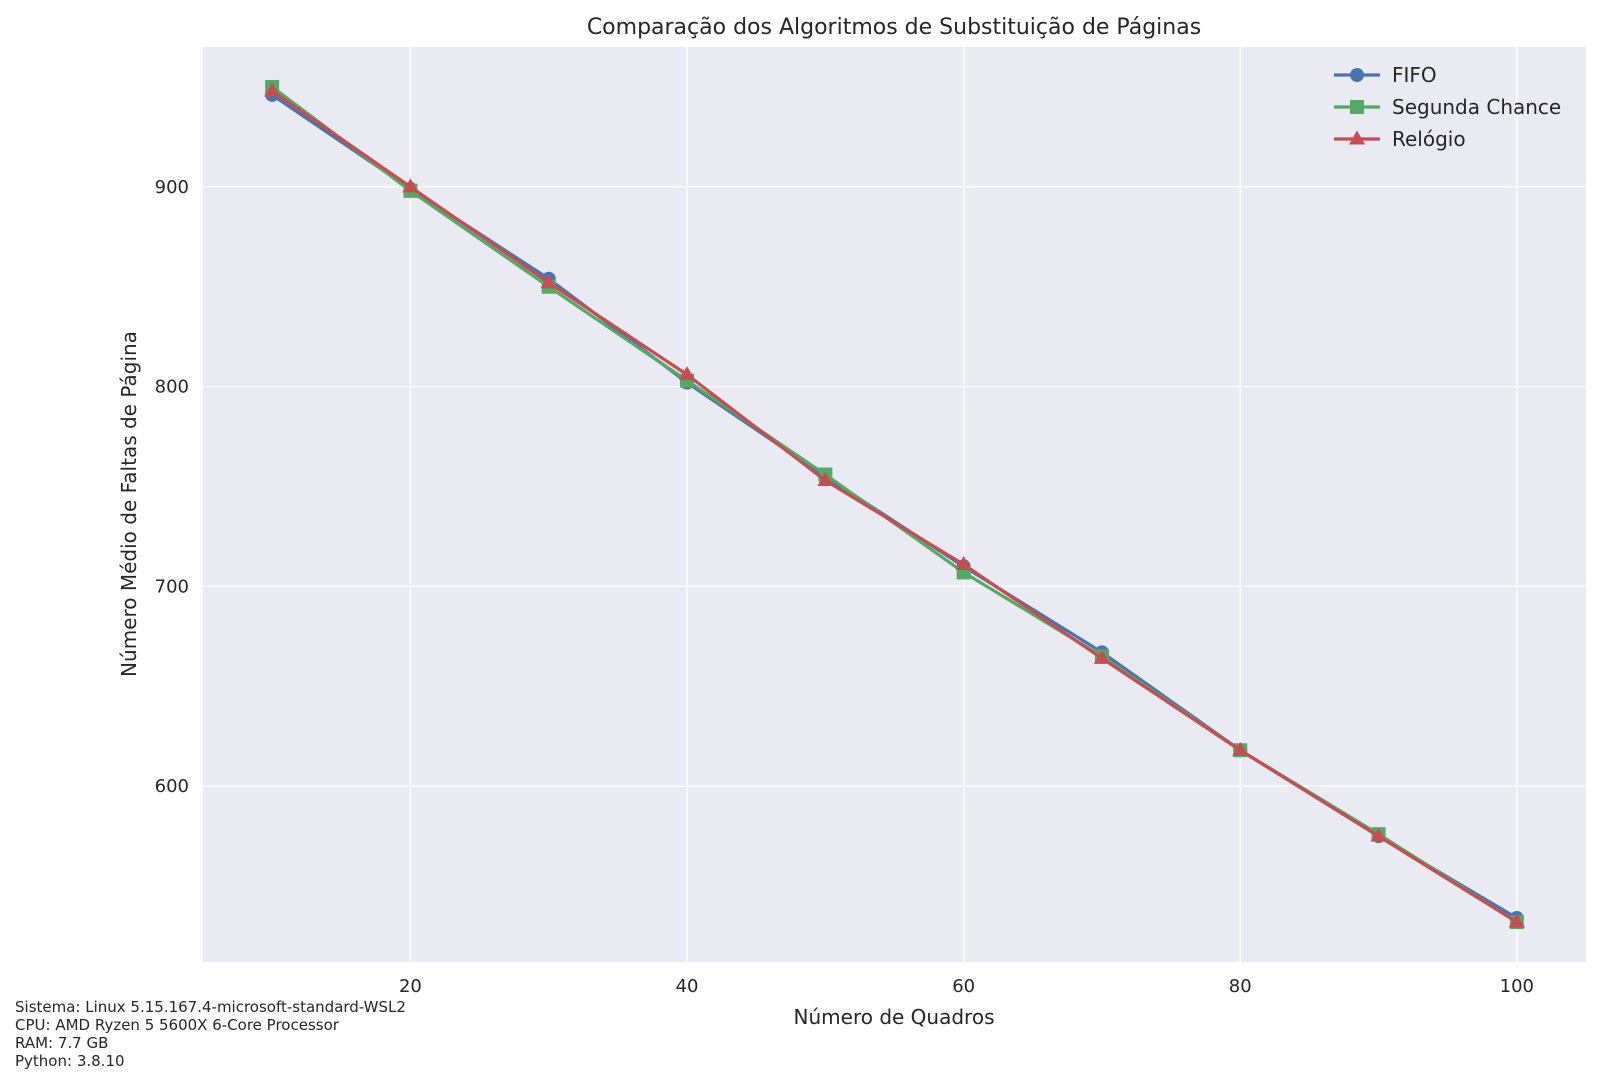  What do you see at coordinates (1429, 139) in the screenshot?
I see `legend-label: Relógio` at bounding box center [1429, 139].